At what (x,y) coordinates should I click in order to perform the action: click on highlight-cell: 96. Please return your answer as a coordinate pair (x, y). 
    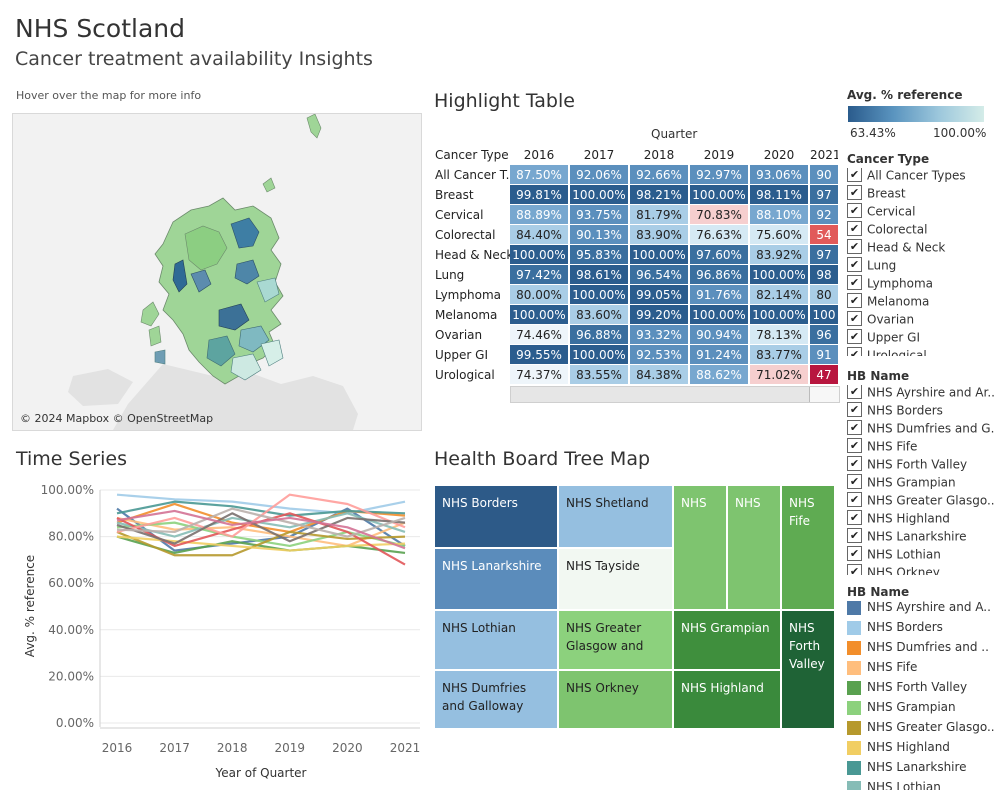
    Looking at the image, I should click on (824, 334).